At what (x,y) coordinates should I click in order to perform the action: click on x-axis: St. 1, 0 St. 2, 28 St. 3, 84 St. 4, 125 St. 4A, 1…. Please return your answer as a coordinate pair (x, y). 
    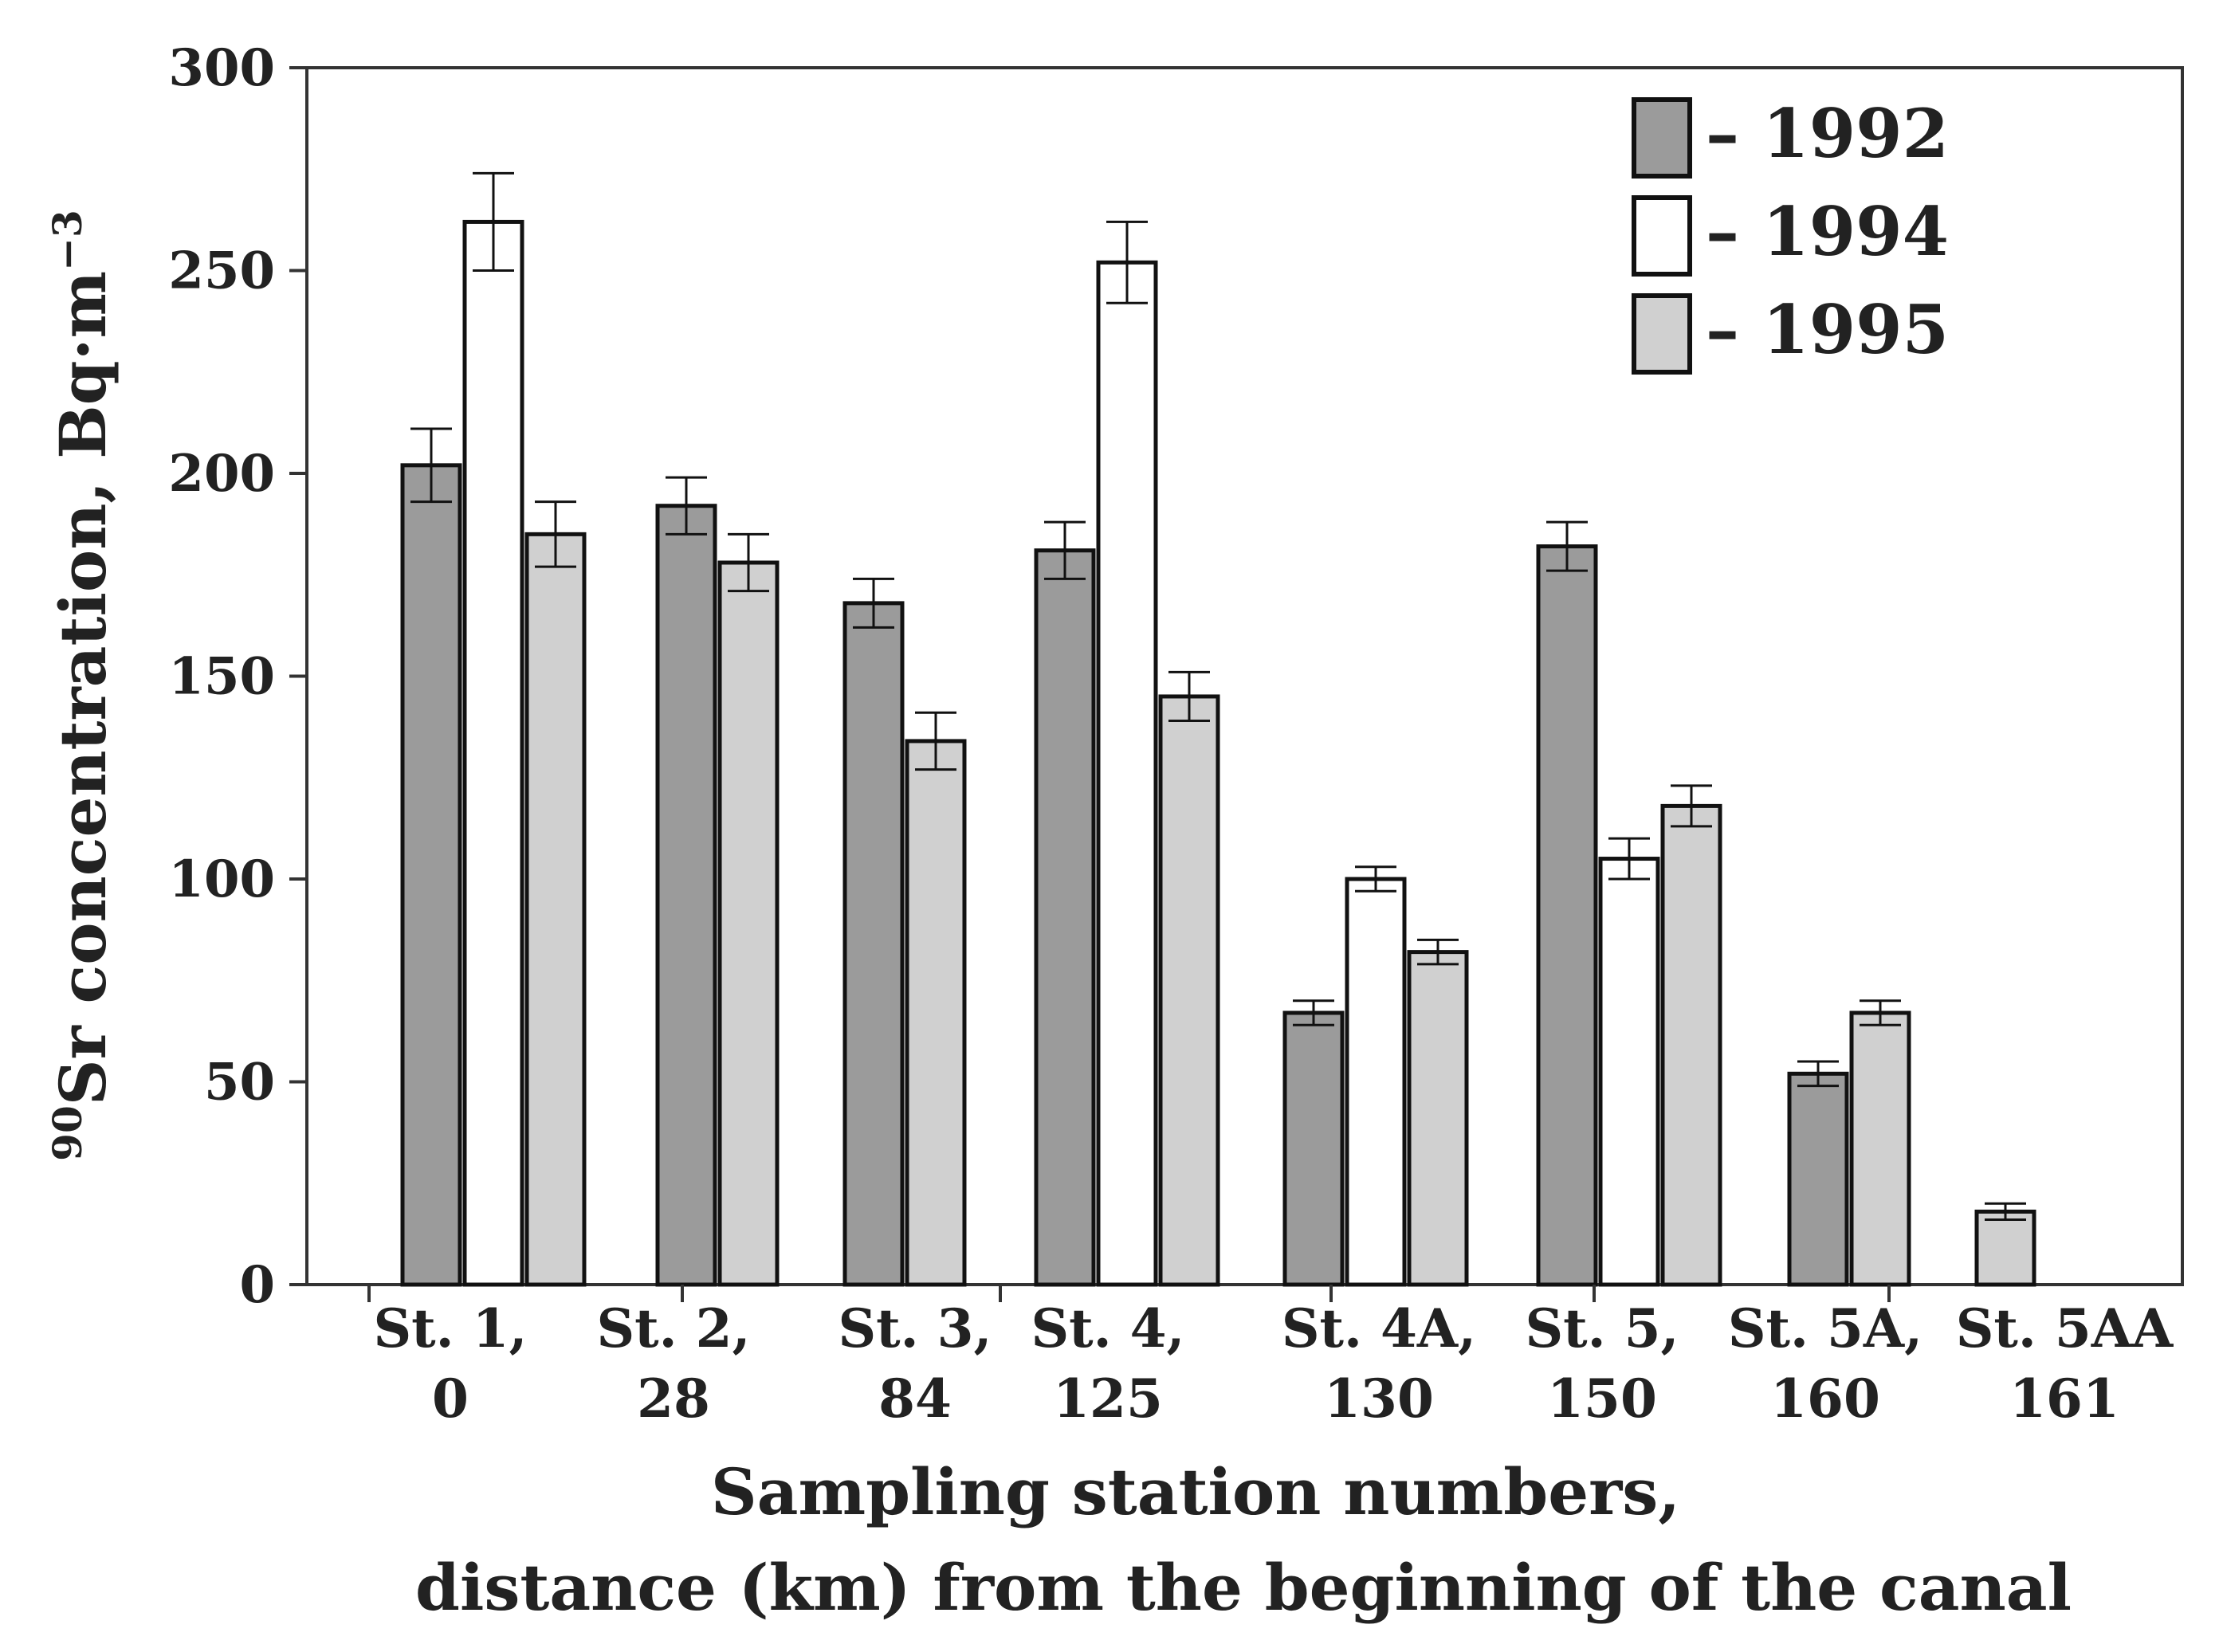
    Looking at the image, I should click on (1270, 1357).